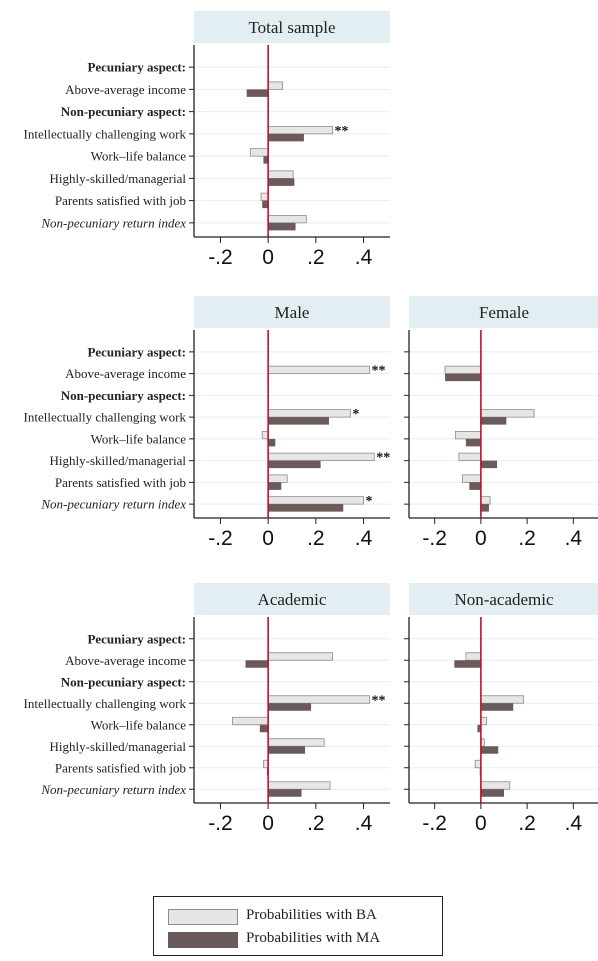  I want to click on non-academic-x-tick-label: -.2, so click(434, 823).